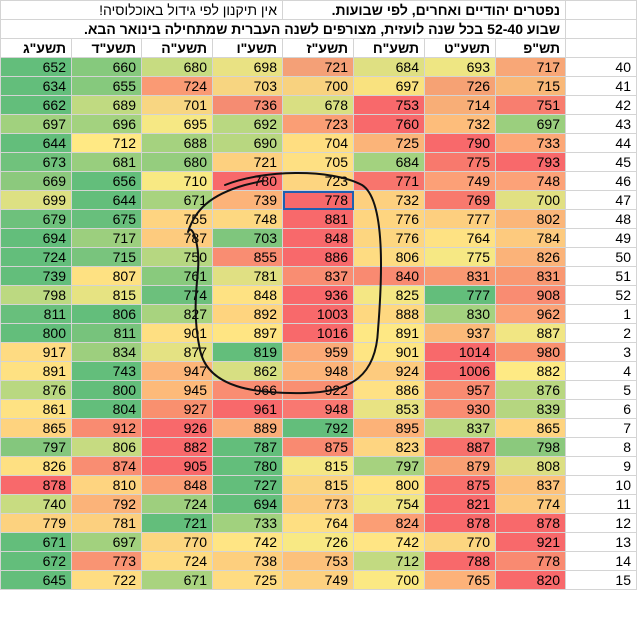 Image resolution: width=644 pixels, height=619 pixels. Describe the element at coordinates (318, 580) in the screenshot. I see `value-cell: 749` at that location.